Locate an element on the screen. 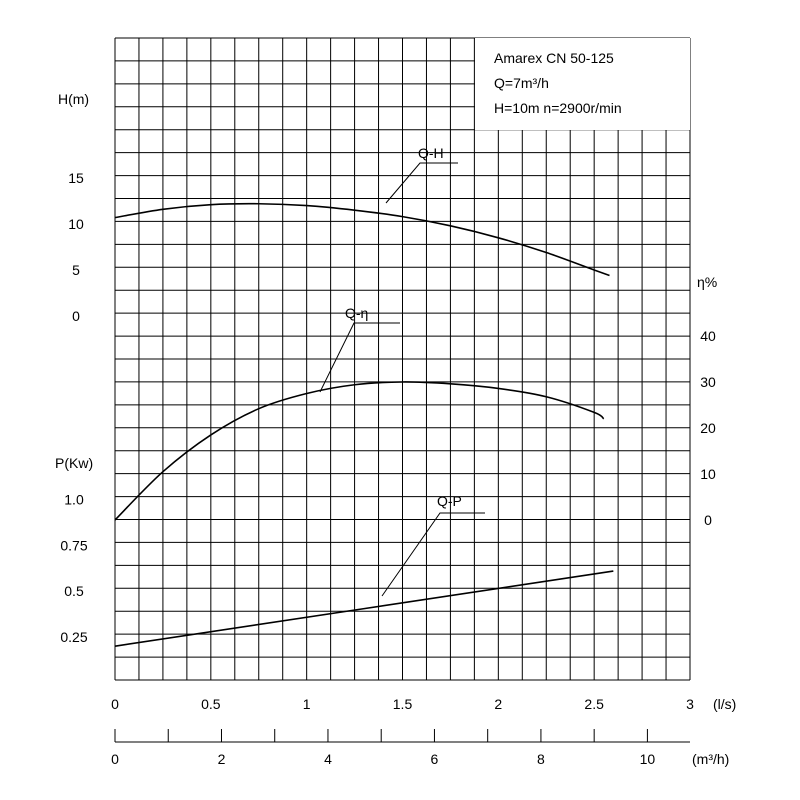 The width and height of the screenshot is (800, 800). eff-axis-title: η% is located at coordinates (707, 282).